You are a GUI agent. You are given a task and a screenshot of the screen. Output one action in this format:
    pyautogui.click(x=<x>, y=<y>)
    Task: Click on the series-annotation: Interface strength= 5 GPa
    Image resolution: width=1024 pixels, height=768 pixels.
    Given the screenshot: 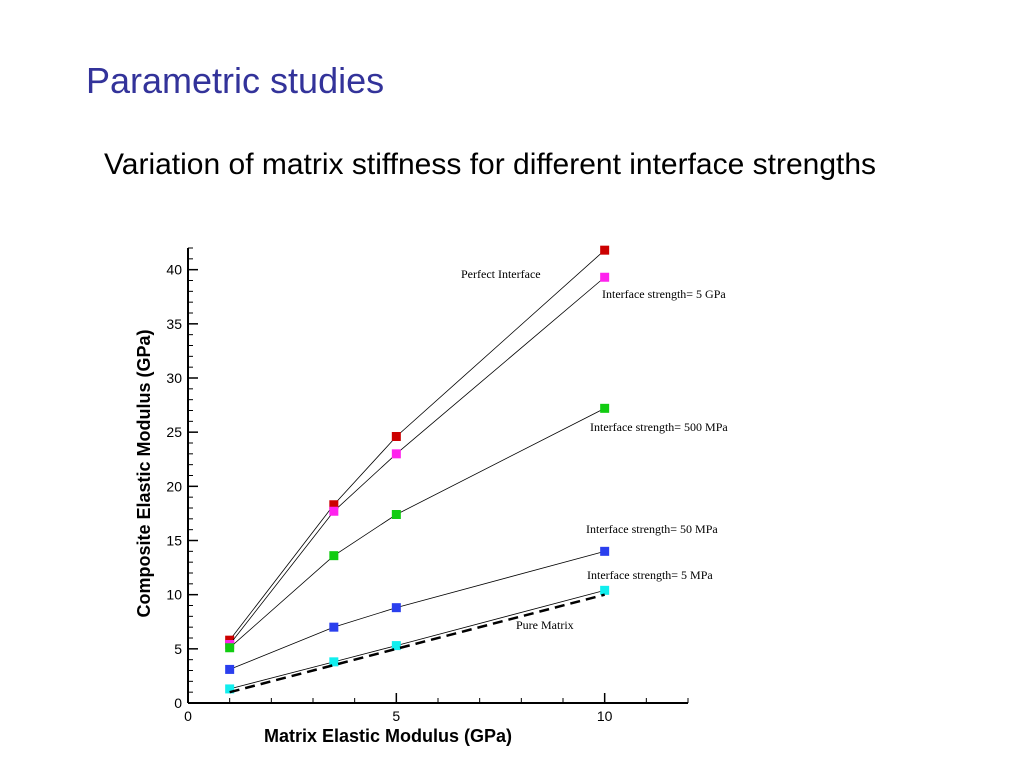 What is the action you would take?
    pyautogui.click(x=664, y=294)
    